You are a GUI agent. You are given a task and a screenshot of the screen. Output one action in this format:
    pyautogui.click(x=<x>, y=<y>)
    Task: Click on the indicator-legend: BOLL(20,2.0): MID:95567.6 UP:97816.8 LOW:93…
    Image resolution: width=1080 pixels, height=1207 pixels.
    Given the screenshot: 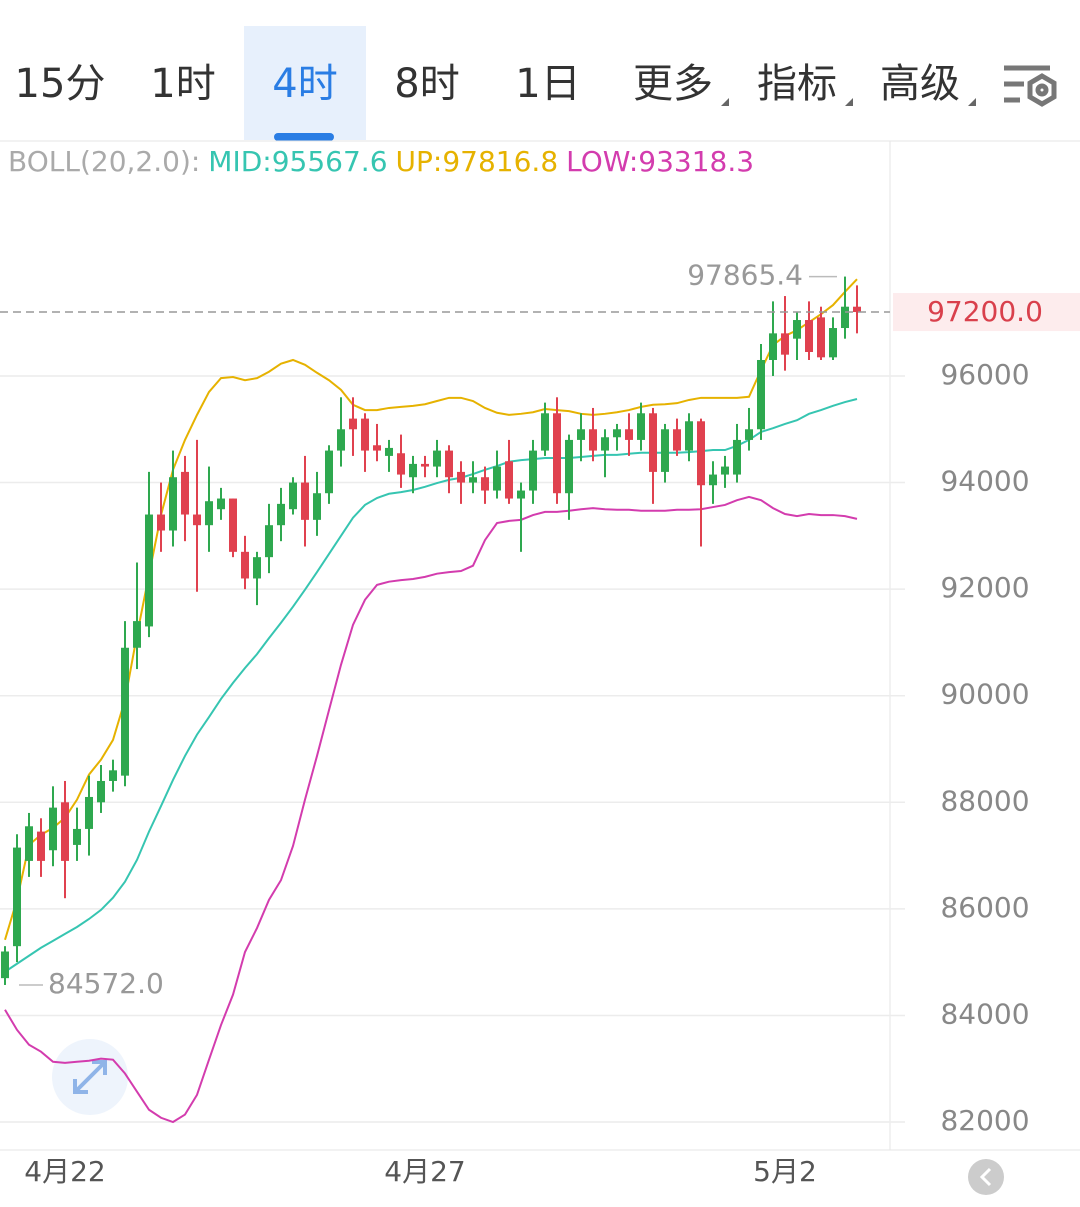 What is the action you would take?
    pyautogui.click(x=381, y=161)
    